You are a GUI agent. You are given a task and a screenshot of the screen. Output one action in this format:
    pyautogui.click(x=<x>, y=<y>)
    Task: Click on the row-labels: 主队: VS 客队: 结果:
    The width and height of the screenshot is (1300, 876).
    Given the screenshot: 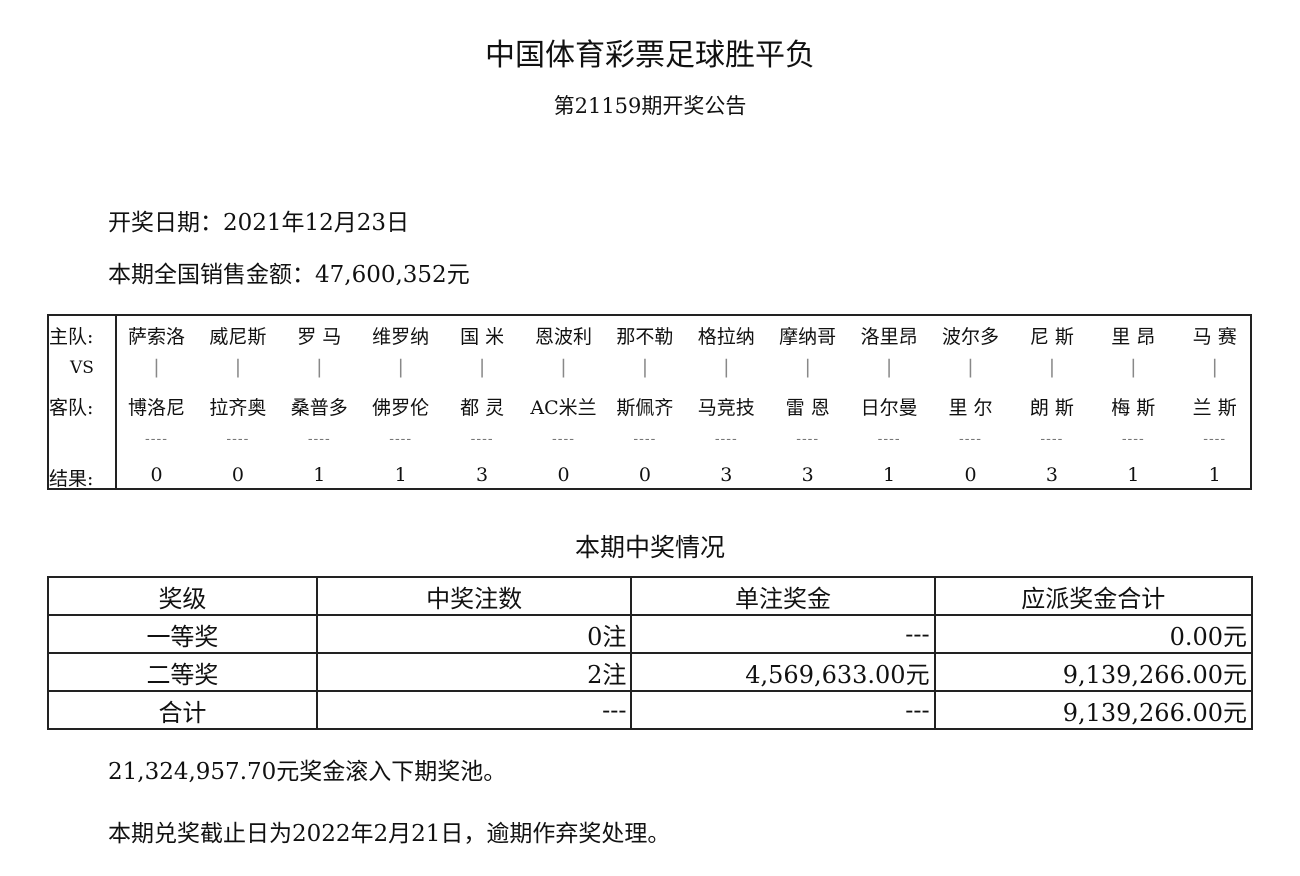 What is the action you would take?
    pyautogui.click(x=83, y=403)
    